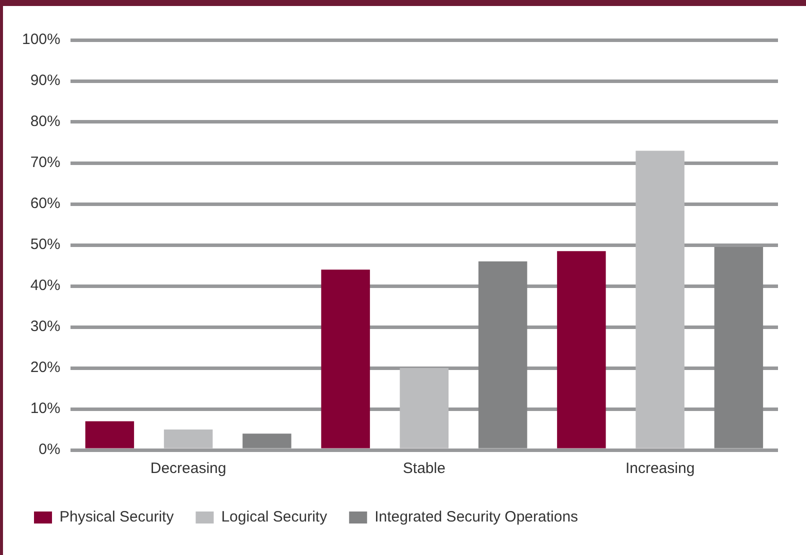 This screenshot has height=555, width=806. I want to click on y-tick-label: 80%, so click(45, 121).